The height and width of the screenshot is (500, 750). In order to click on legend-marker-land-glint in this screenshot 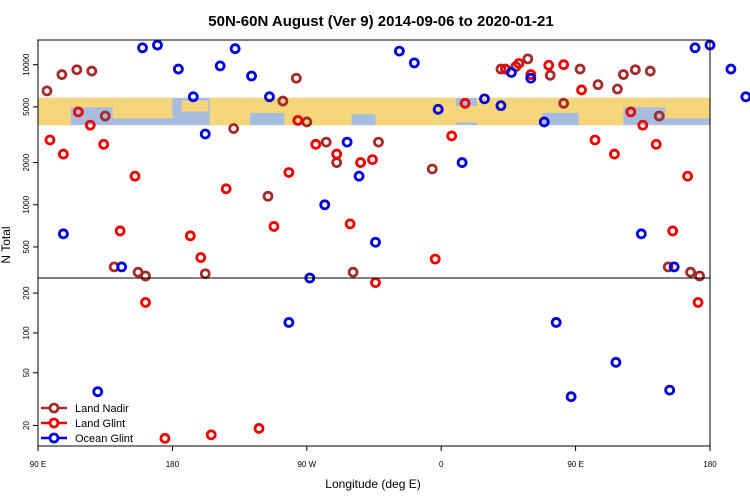, I will do `click(54, 423)`.